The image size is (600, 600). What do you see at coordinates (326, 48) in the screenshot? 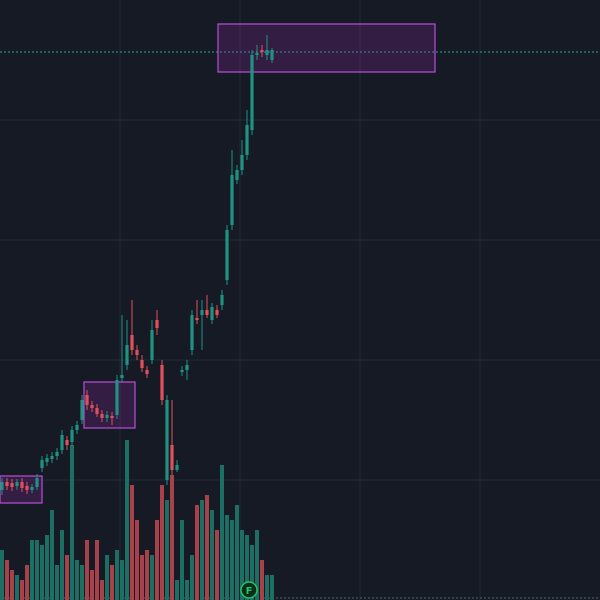
I see `zone` at bounding box center [326, 48].